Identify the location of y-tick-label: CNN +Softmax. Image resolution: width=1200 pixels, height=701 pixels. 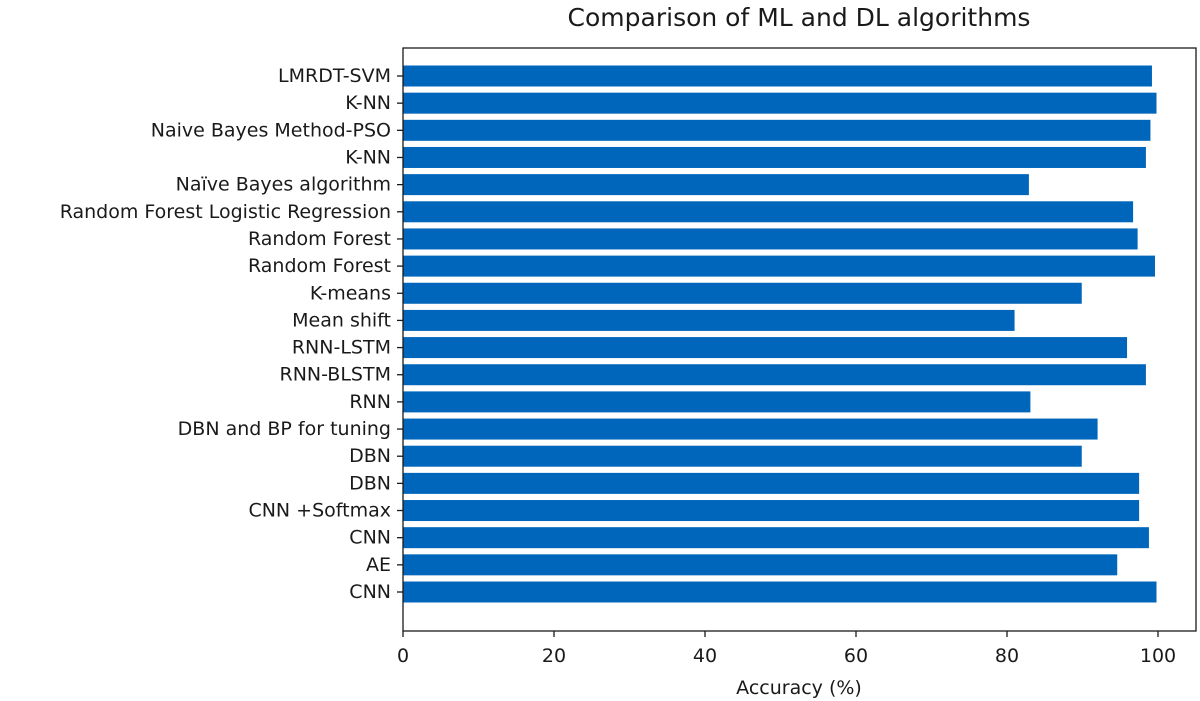
(319, 511).